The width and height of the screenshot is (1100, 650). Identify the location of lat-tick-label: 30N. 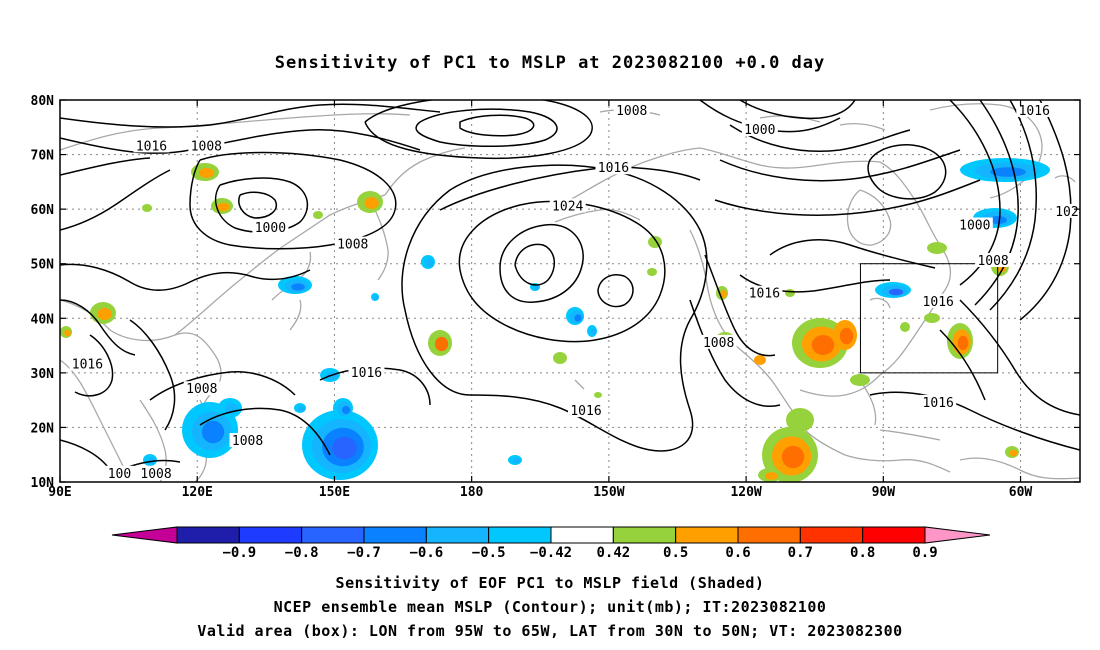
(43, 374).